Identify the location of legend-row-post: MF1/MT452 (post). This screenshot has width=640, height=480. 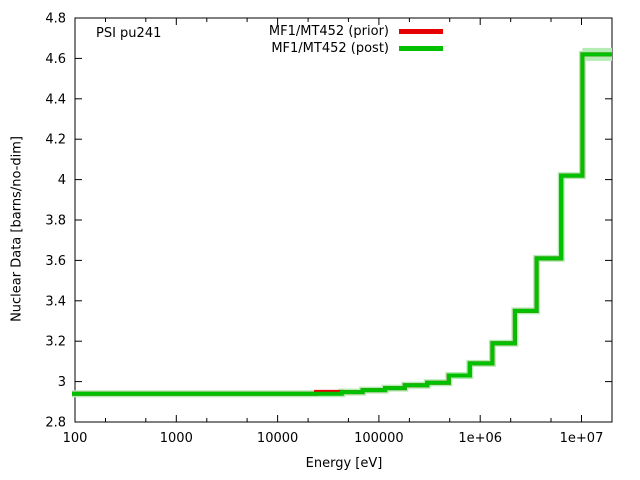
(356, 48).